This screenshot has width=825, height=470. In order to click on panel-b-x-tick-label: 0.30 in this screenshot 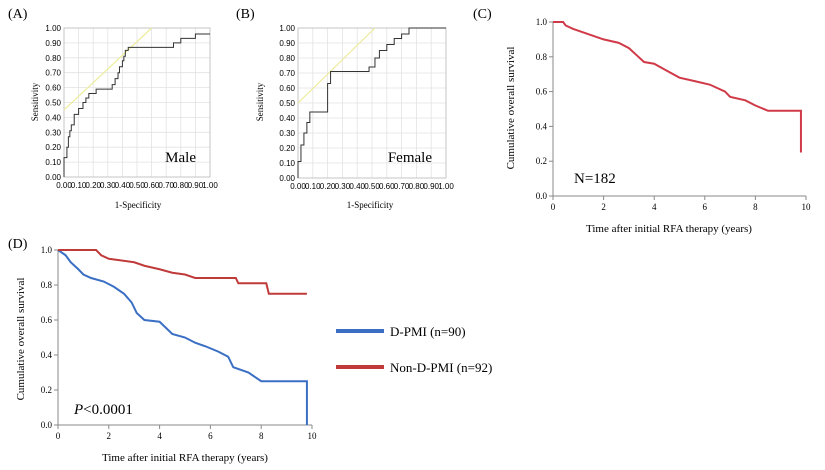, I will do `click(343, 186)`.